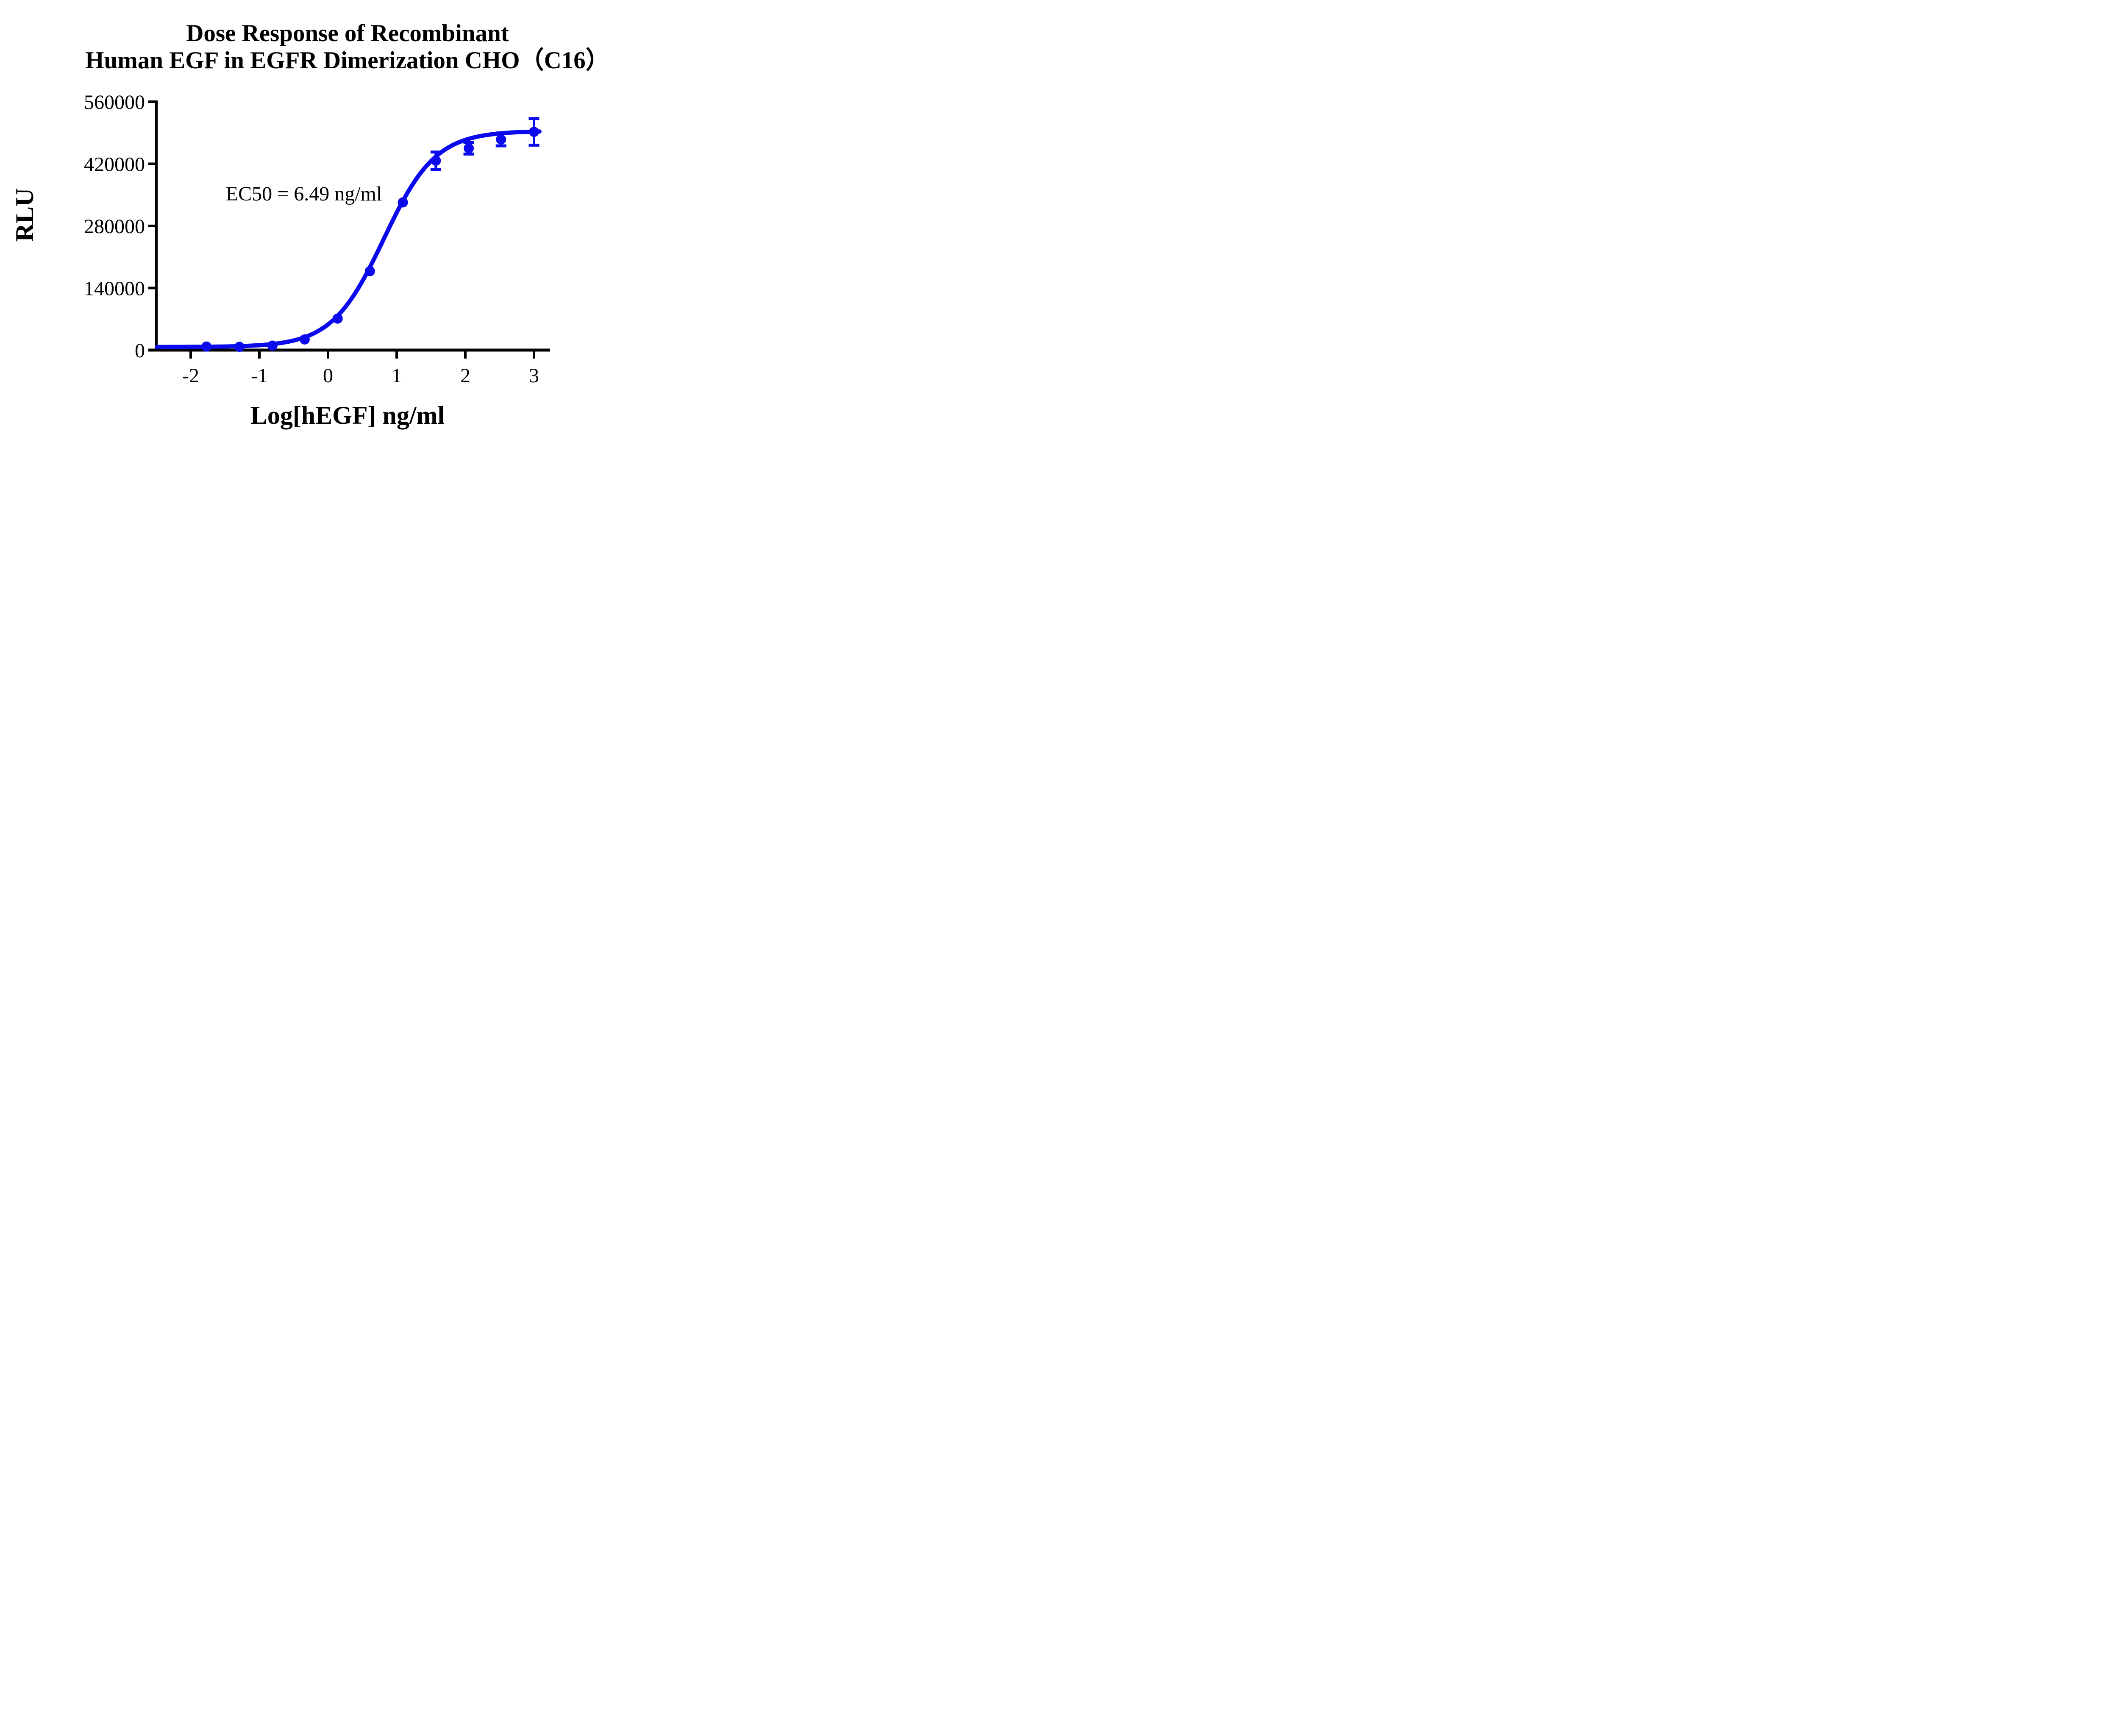 The width and height of the screenshot is (2119, 1736). I want to click on axis-ticks-layer: 0 140000 280000 420000 560000 -2 -1 0 1 2 3, so click(311, 239).